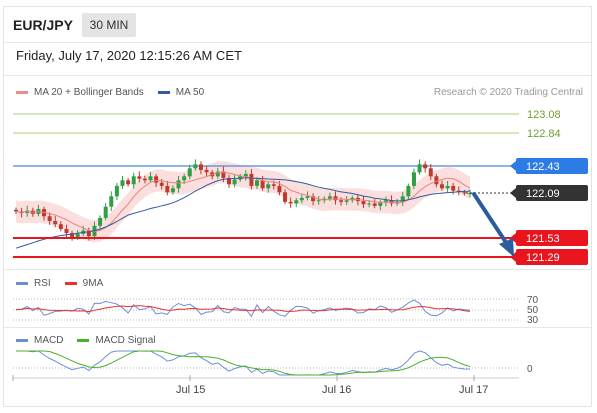 This screenshot has height=413, width=597. What do you see at coordinates (109, 25) in the screenshot?
I see `timeframe-button: 30 MIN` at bounding box center [109, 25].